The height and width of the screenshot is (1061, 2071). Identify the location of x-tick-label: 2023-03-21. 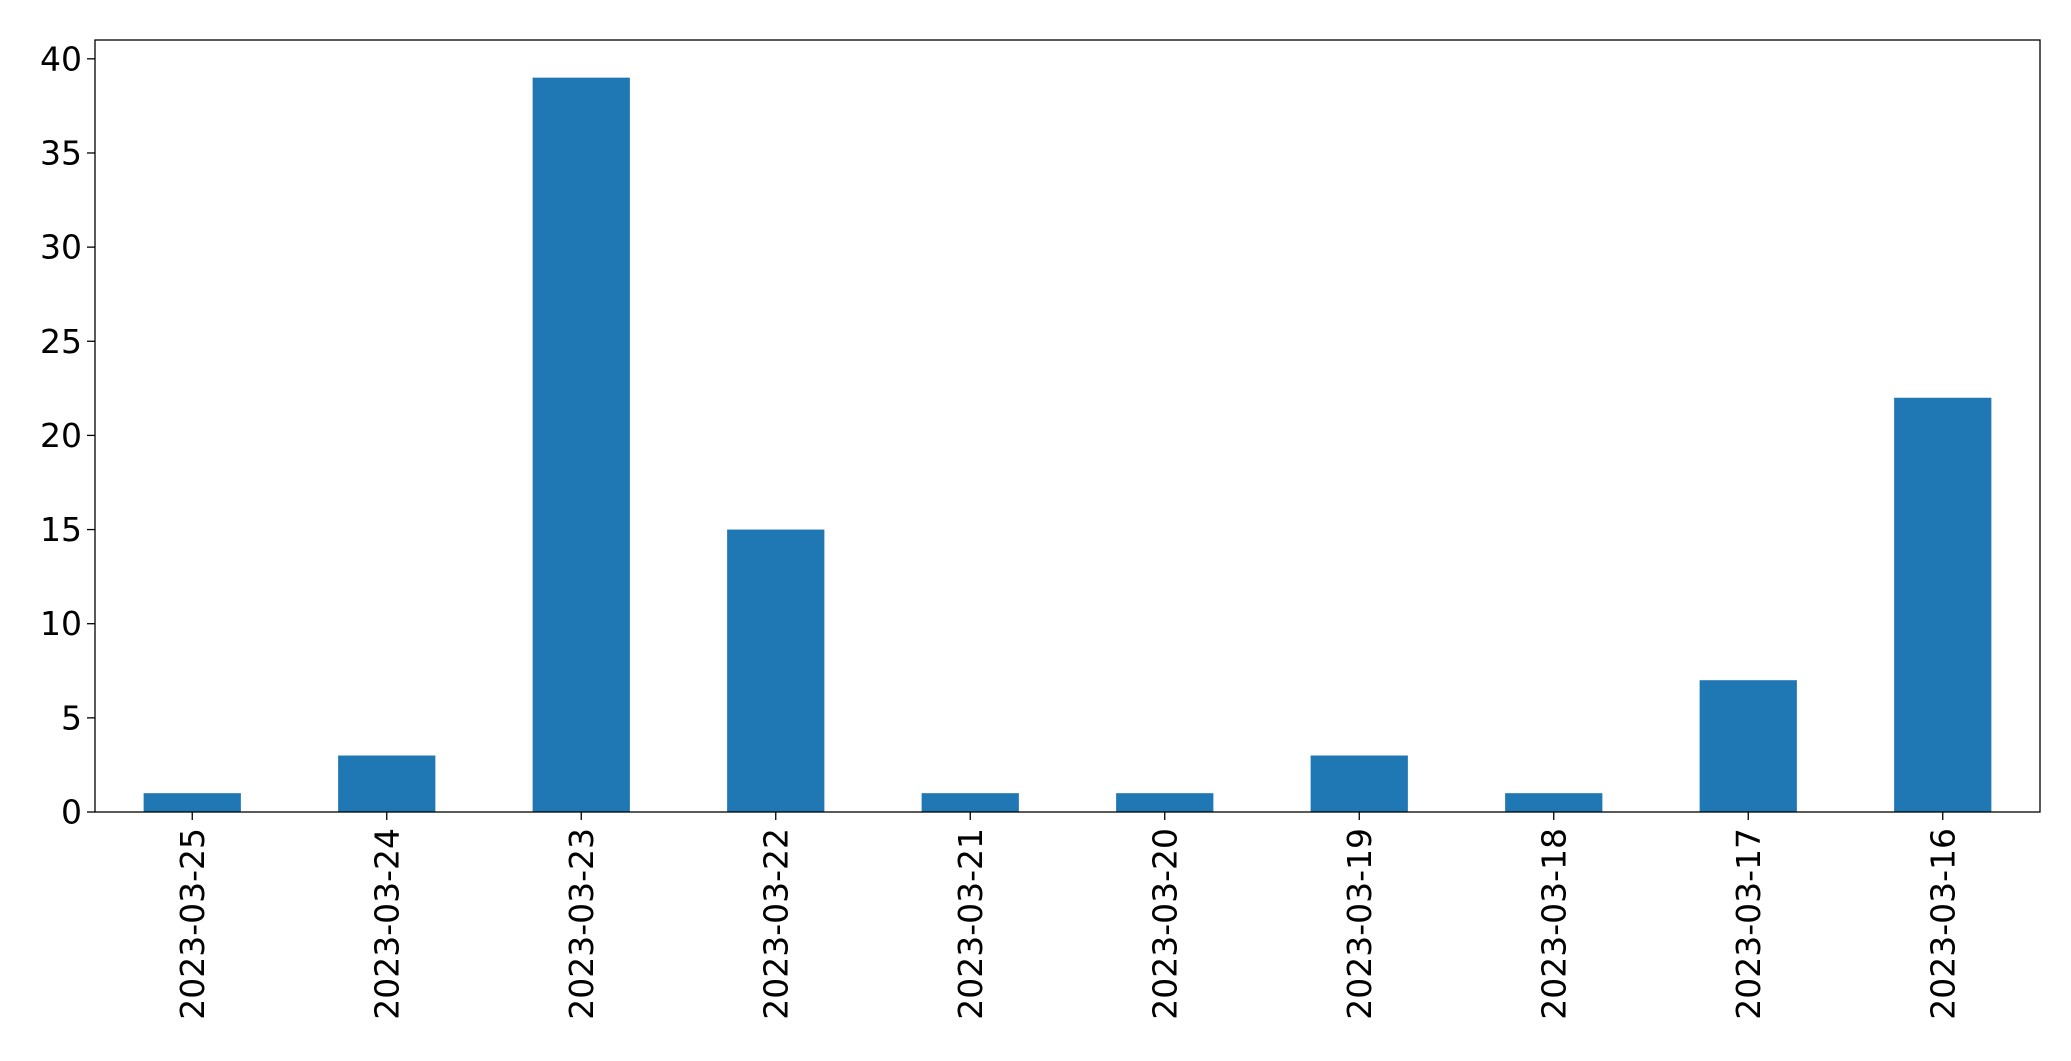
(970, 924).